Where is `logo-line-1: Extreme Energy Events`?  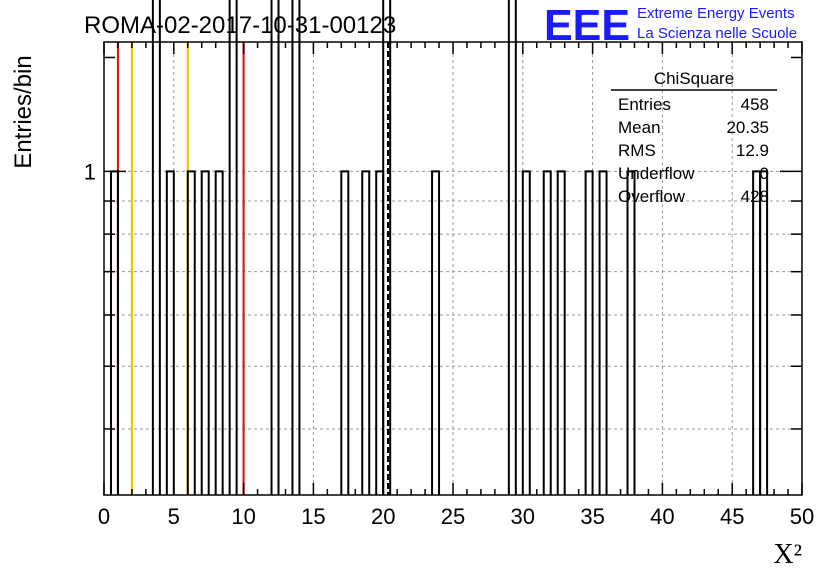 logo-line-1: Extreme Energy Events is located at coordinates (716, 13).